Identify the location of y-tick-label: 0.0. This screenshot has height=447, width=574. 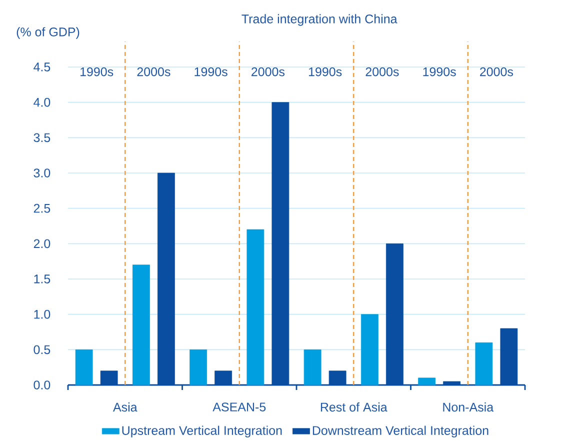
(42, 385).